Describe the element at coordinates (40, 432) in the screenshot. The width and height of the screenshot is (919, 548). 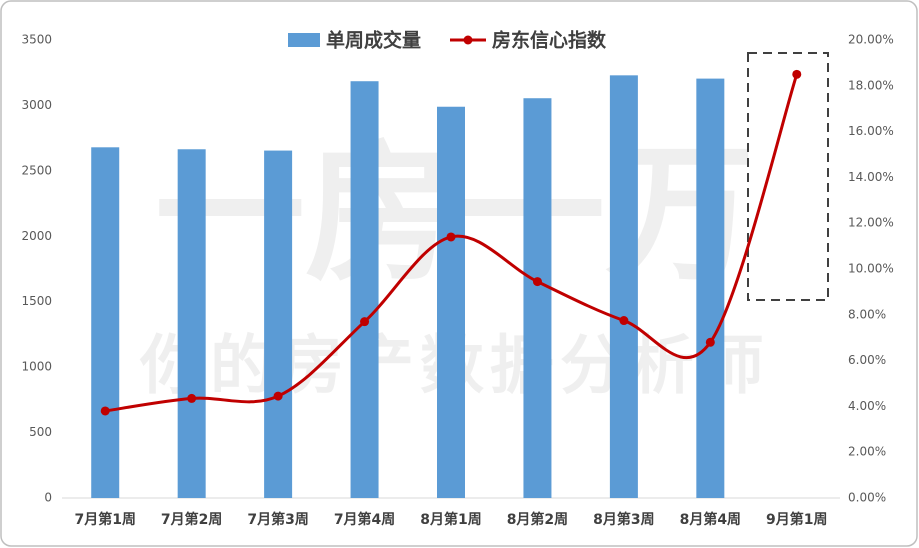
I see `y-tick-label: 500` at that location.